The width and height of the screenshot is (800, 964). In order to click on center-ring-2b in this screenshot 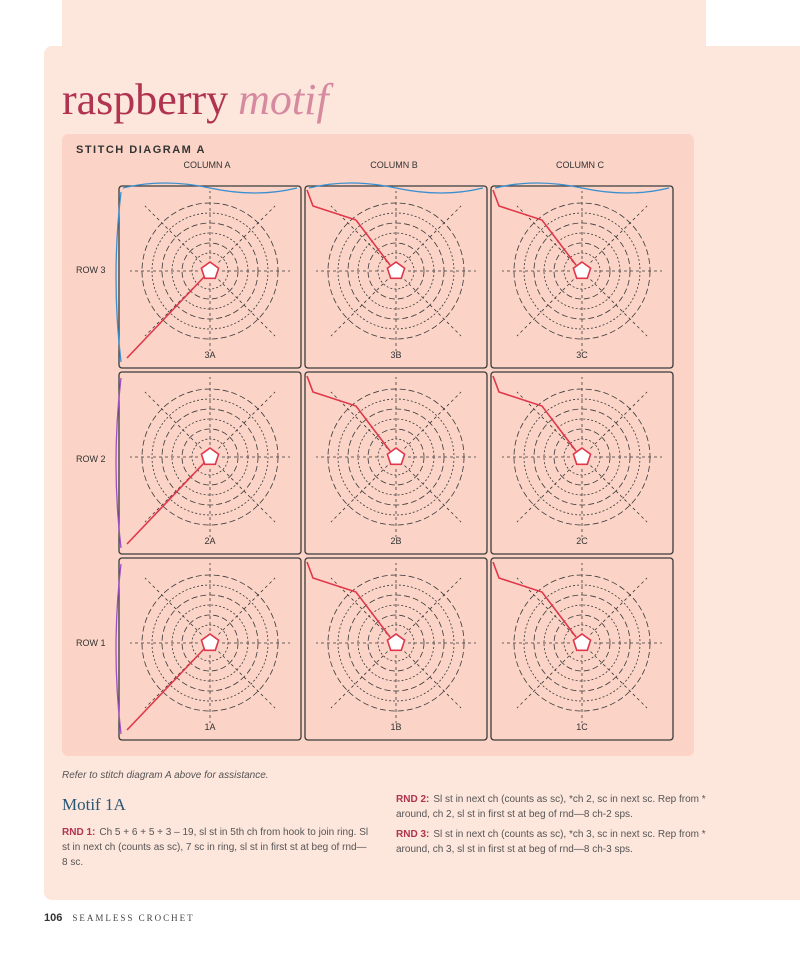, I will do `click(396, 456)`.